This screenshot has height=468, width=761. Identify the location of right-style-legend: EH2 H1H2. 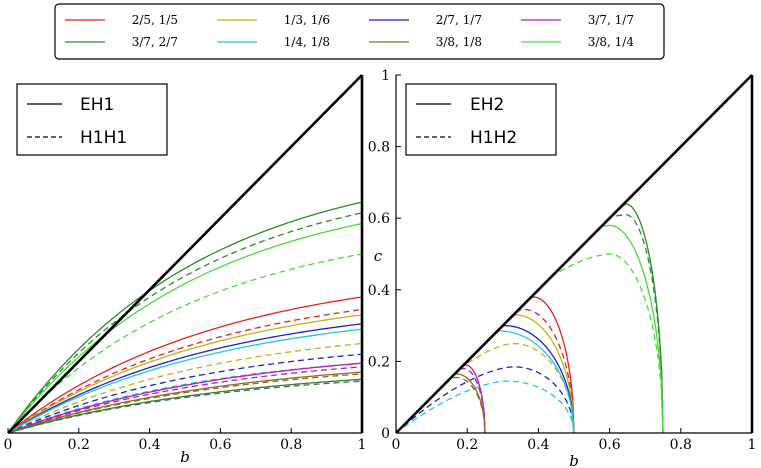
(481, 119).